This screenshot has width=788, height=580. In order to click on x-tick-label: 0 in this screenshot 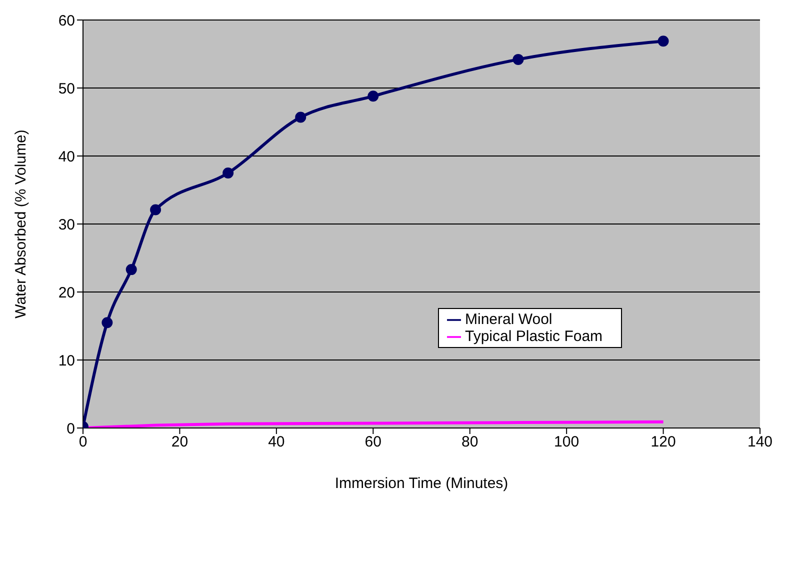, I will do `click(83, 442)`.